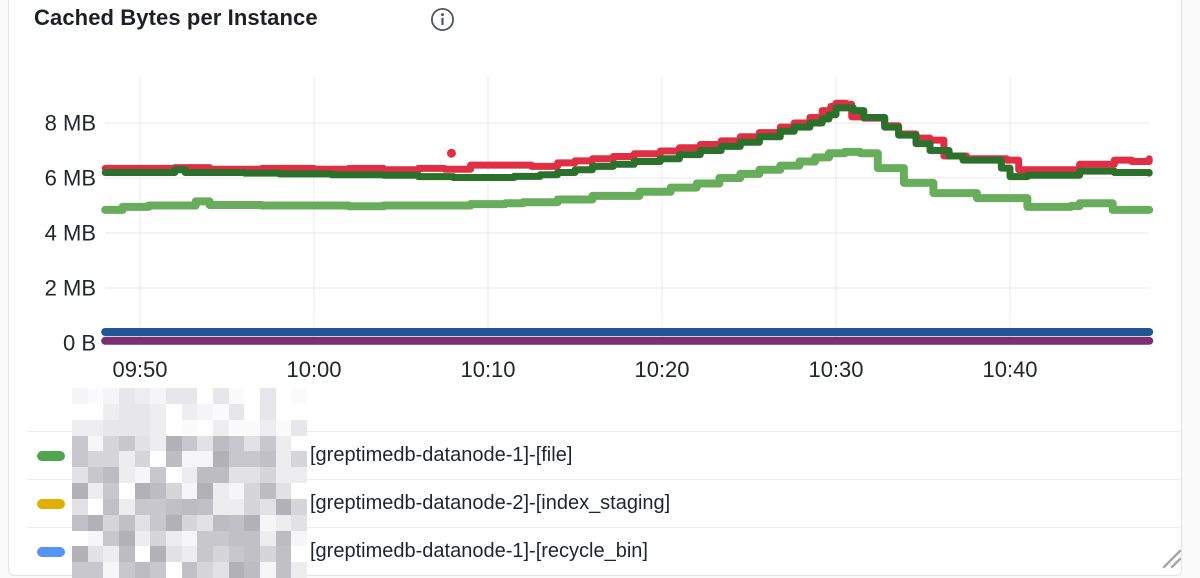 The height and width of the screenshot is (578, 1200). Describe the element at coordinates (112, 404) in the screenshot. I see `legend-name-header: Name` at that location.